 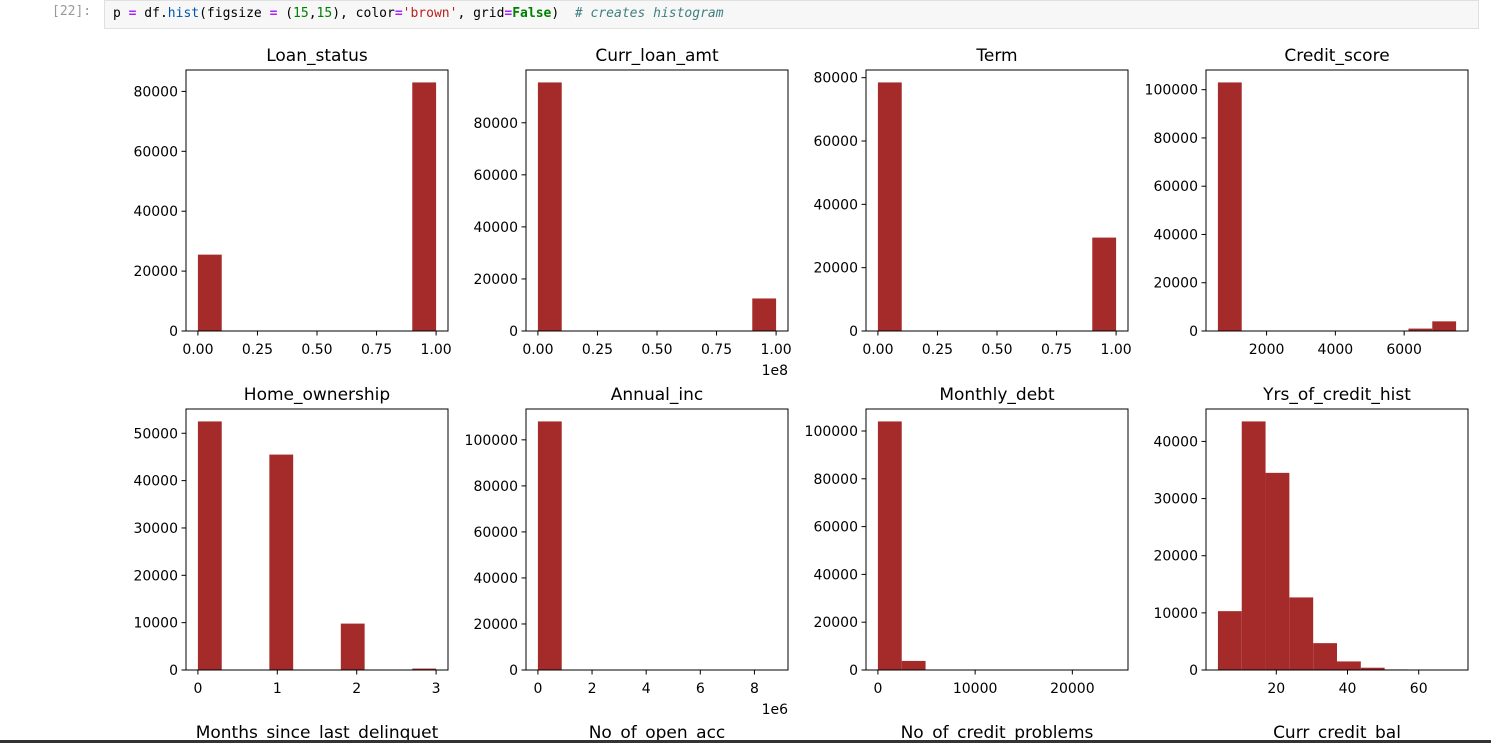 I want to click on x-tick-label: 6000, so click(x=1404, y=350).